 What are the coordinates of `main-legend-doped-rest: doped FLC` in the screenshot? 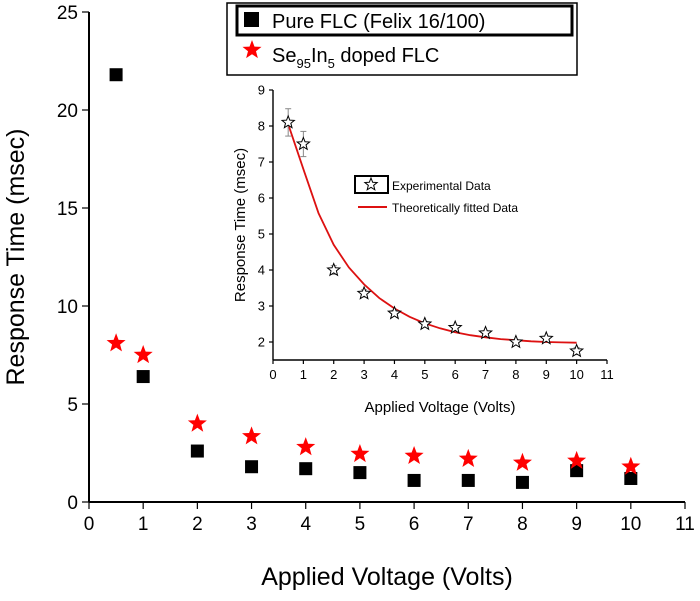 It's located at (387, 56).